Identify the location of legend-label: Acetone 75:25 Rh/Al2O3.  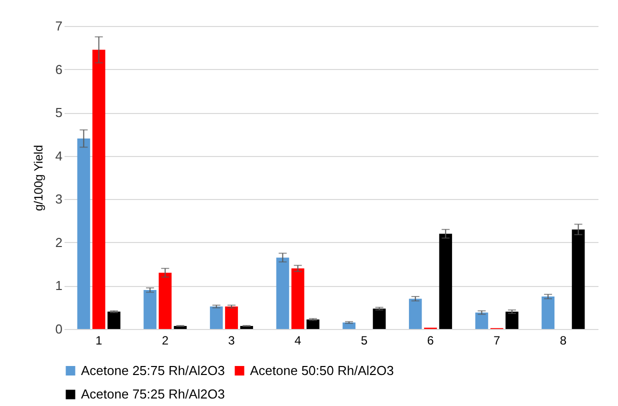
(153, 394).